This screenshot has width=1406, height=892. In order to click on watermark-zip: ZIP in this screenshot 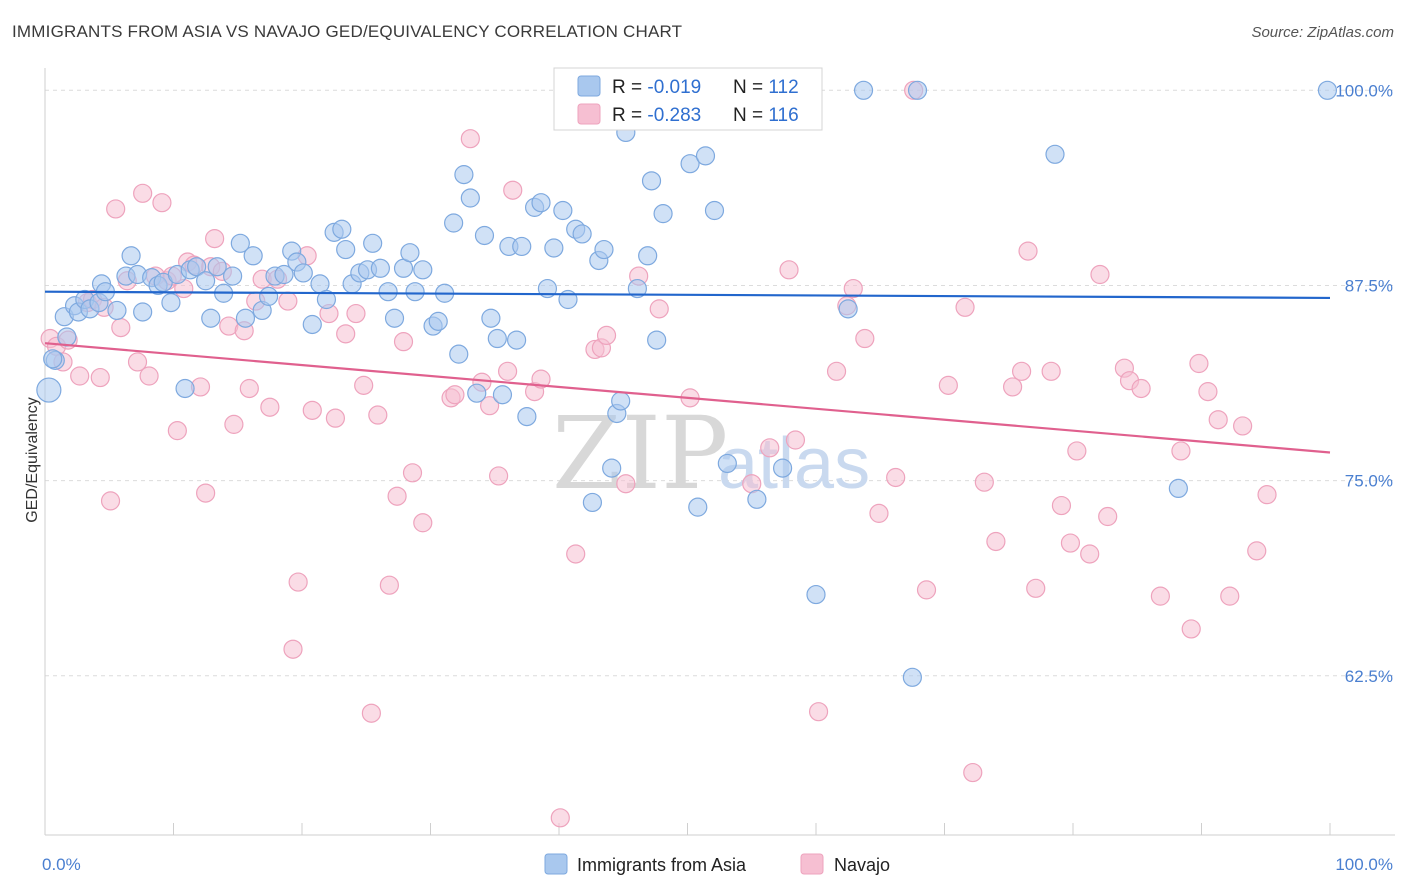, I will do `click(640, 453)`.